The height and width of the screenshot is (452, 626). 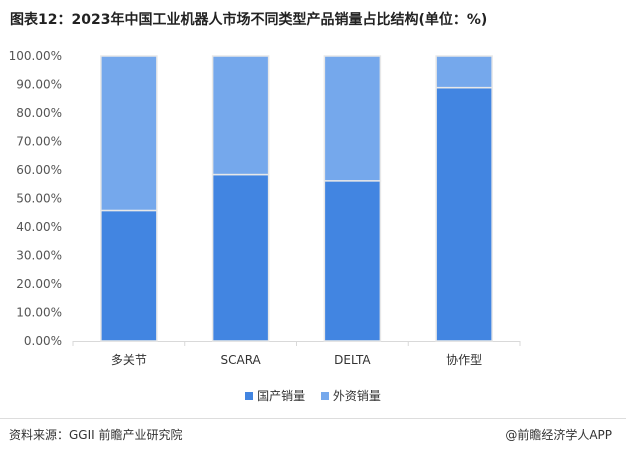 What do you see at coordinates (313, 435) in the screenshot?
I see `footer: 资料来源：GGII 前瞻产业研究院 @前瞻经济学人APP` at bounding box center [313, 435].